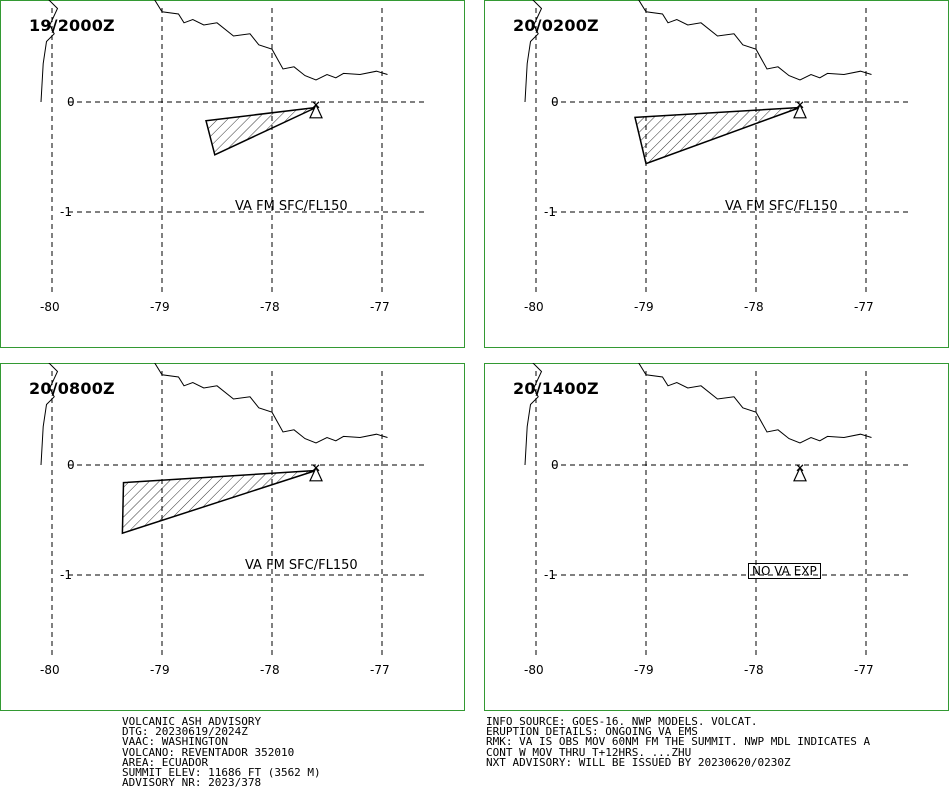  I want to click on no-va-expected-label: NO VA EXP, so click(784, 571).